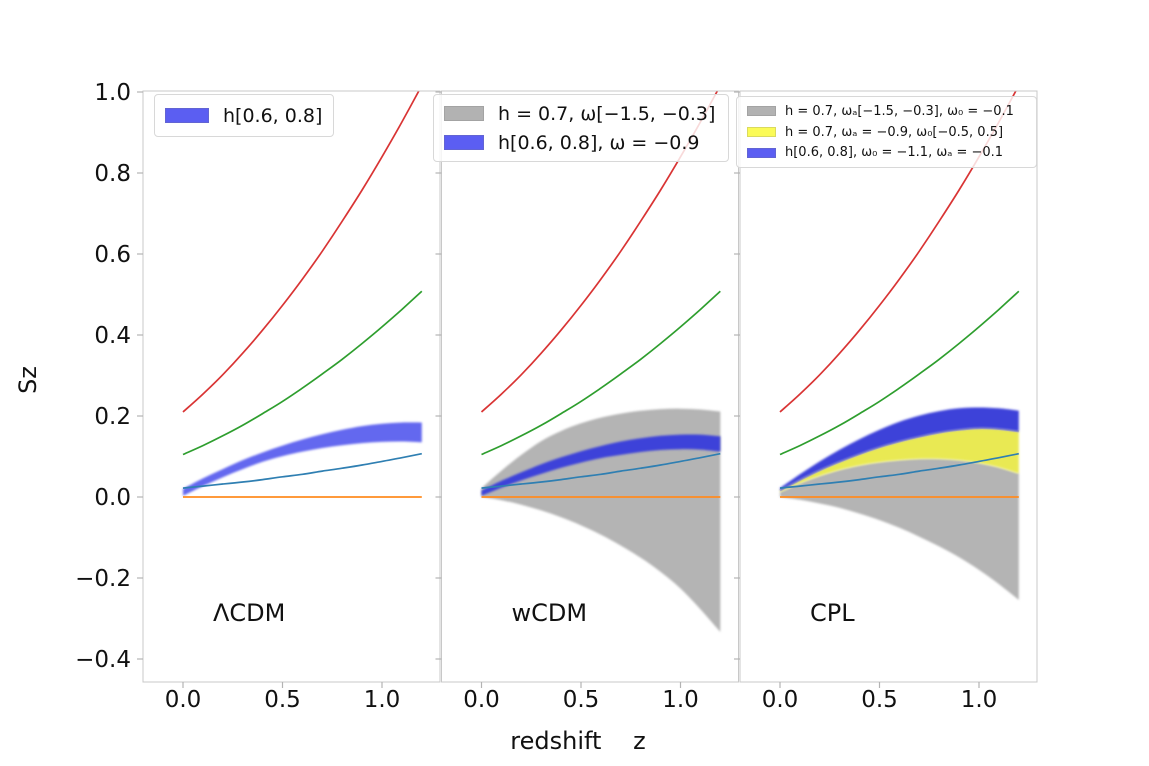 The width and height of the screenshot is (1149, 766). Describe the element at coordinates (301, 252) in the screenshot. I see `red-line` at that location.